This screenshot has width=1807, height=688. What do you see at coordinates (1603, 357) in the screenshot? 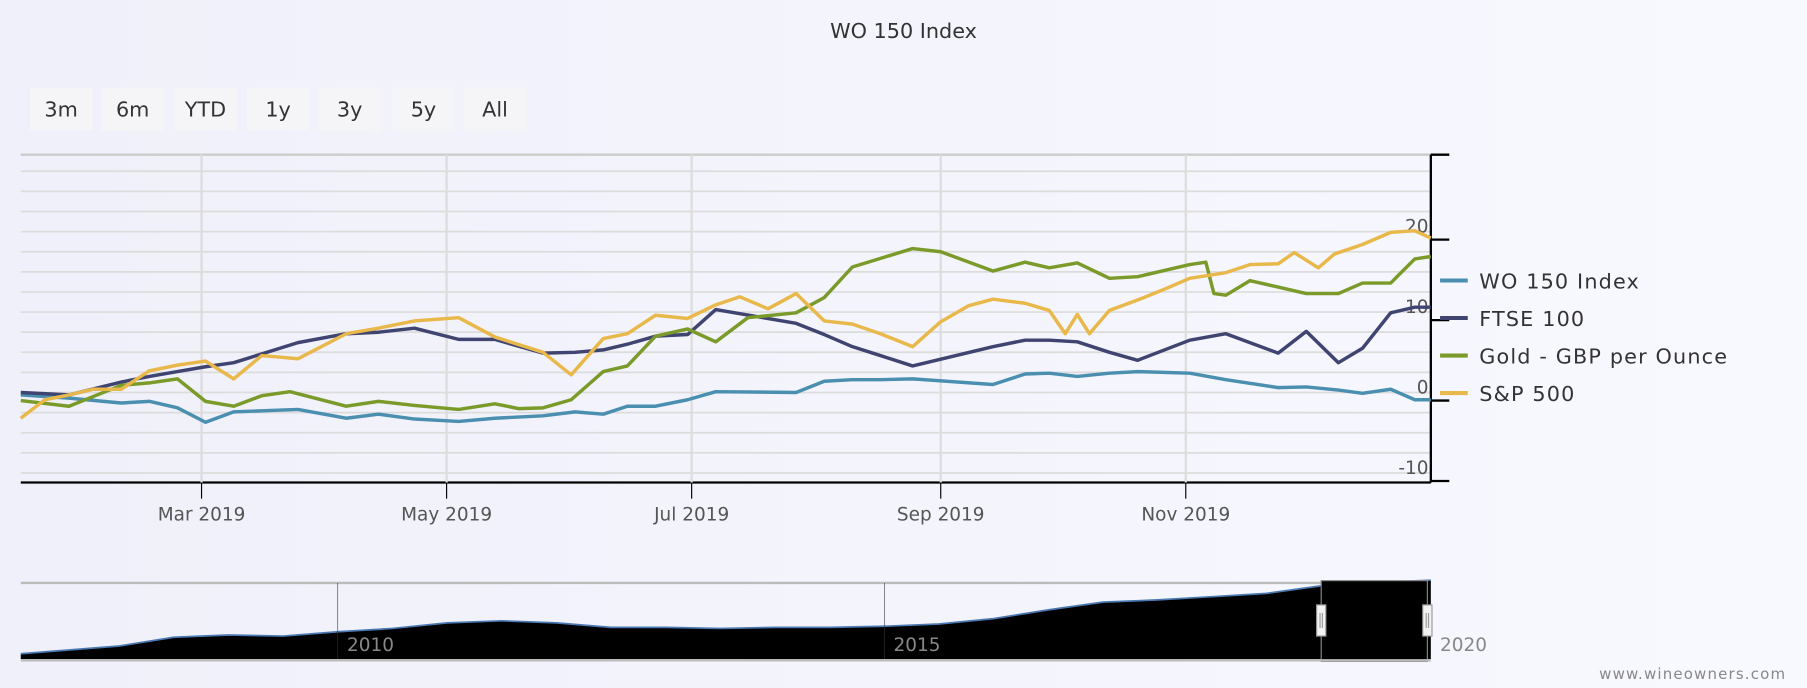
I see `legend-label: Gold - GBP per Ounce` at bounding box center [1603, 357].